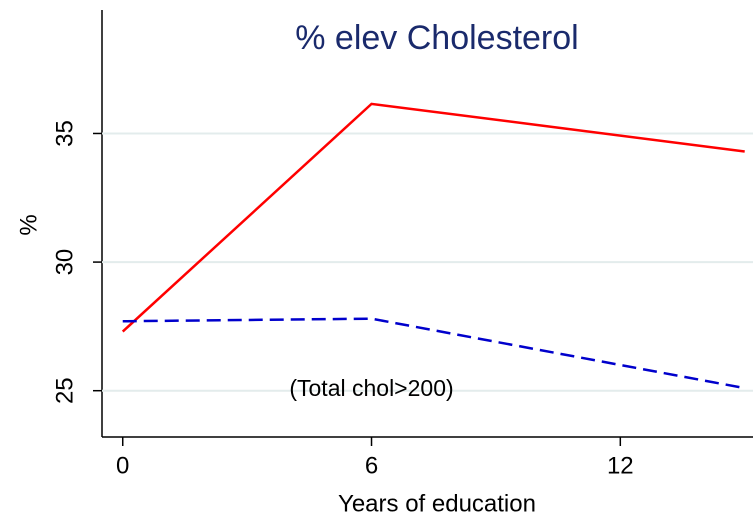 The height and width of the screenshot is (522, 753). I want to click on chart-title: % elev Cholesterol, so click(436, 38).